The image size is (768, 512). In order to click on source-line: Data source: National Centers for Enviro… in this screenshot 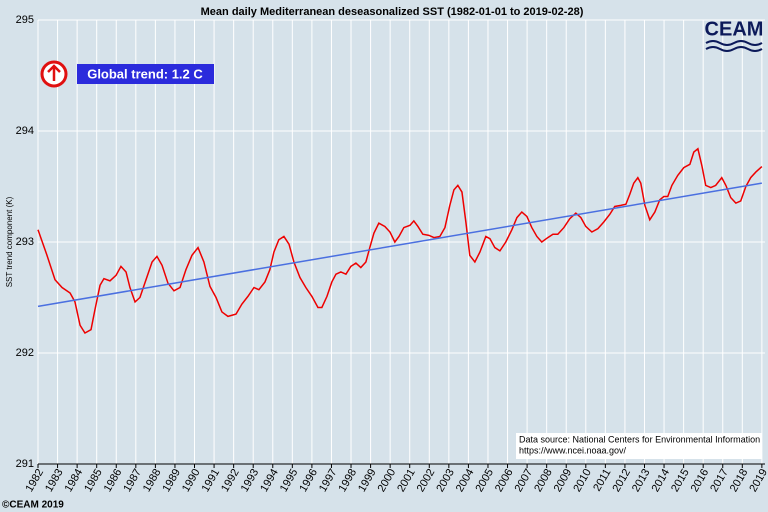, I will do `click(639, 439)`.